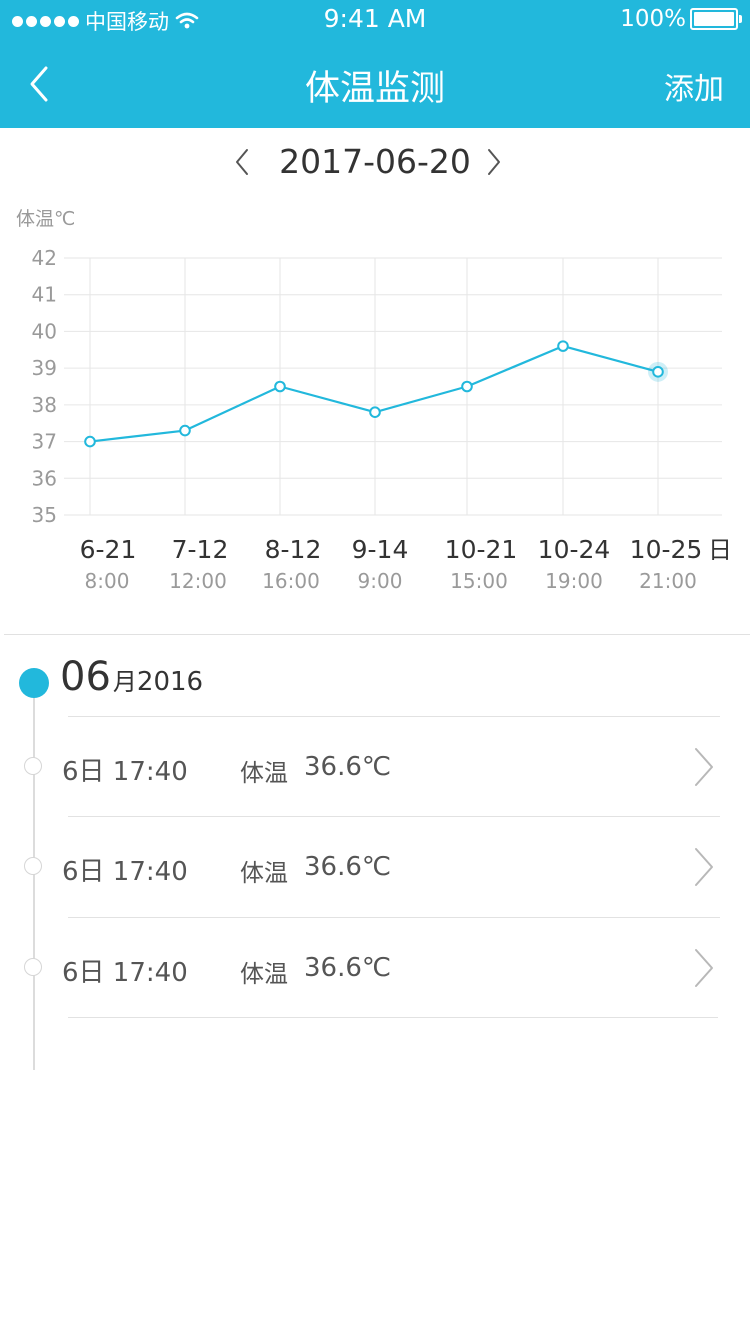 The height and width of the screenshot is (1334, 750). I want to click on month-suffix: 月, so click(124, 682).